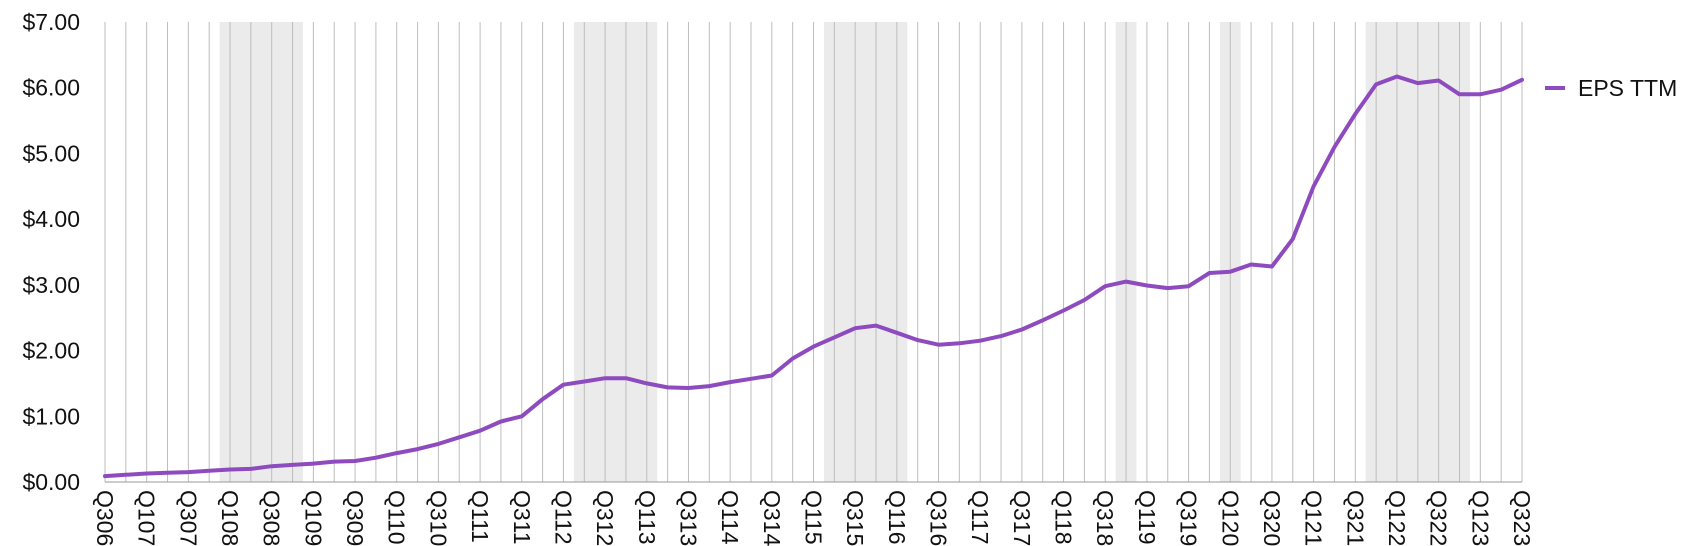 This screenshot has height=546, width=1700. What do you see at coordinates (563, 517) in the screenshot?
I see `x-tick-label: Q112` at bounding box center [563, 517].